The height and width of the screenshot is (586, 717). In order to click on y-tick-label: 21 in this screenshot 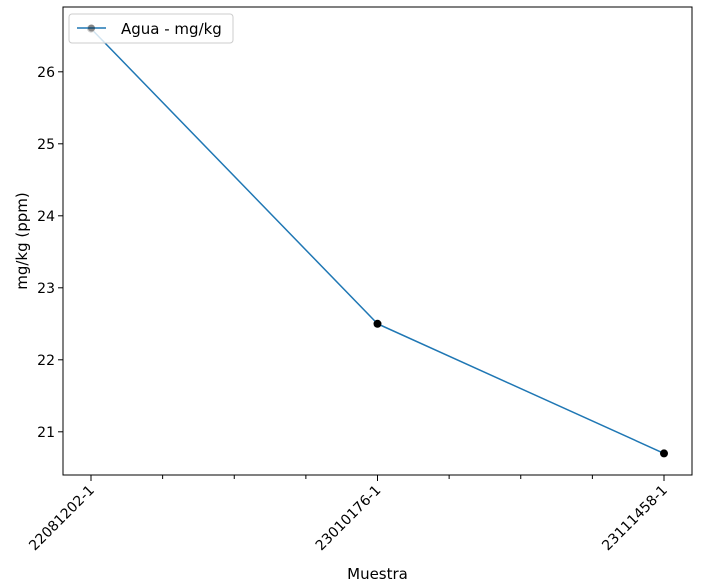, I will do `click(46, 433)`.